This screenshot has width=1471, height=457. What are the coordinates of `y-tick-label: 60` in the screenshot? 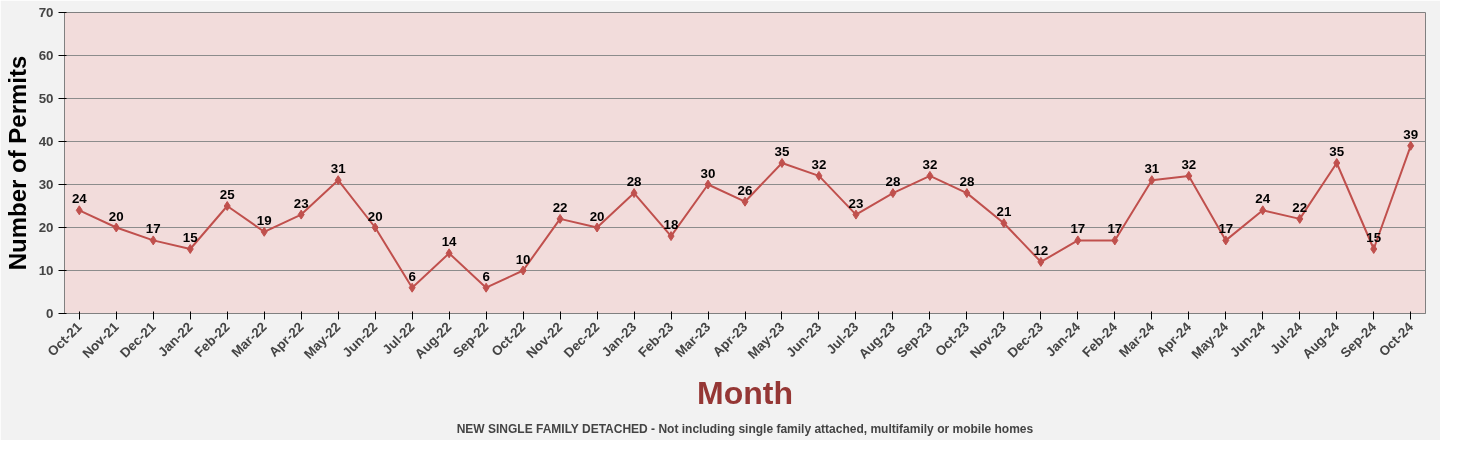 It's located at (46, 55).